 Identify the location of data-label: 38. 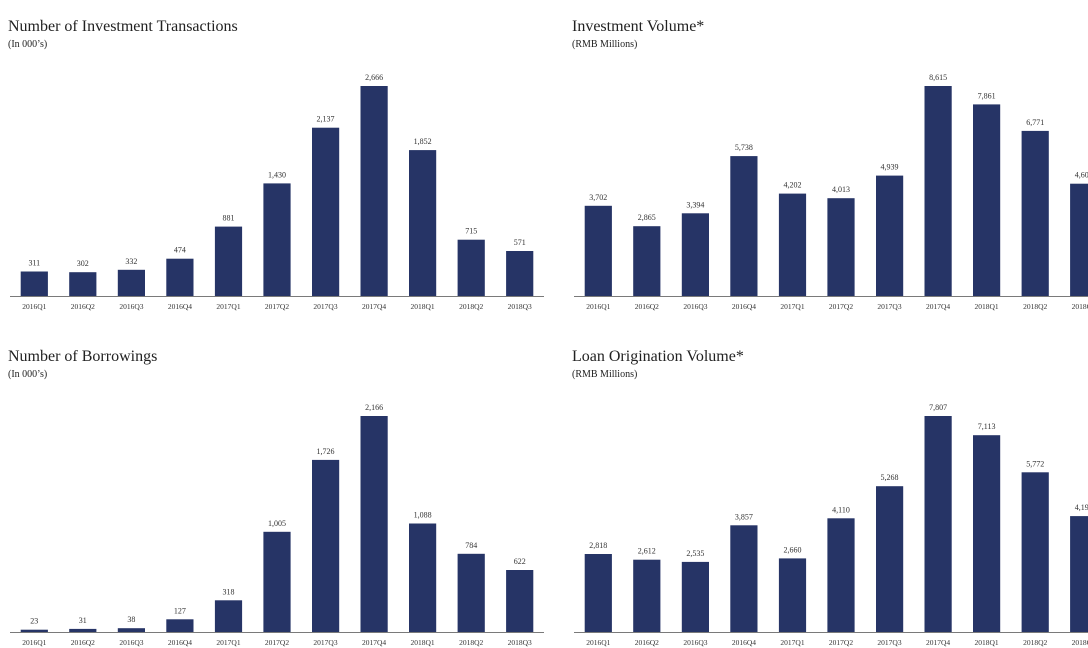
(131, 619).